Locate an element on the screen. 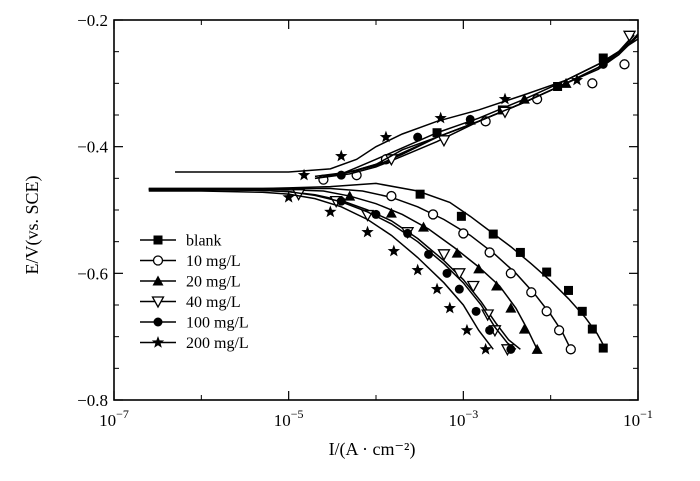 The image size is (700, 481). legend-entry: 100 mg/L is located at coordinates (194, 323).